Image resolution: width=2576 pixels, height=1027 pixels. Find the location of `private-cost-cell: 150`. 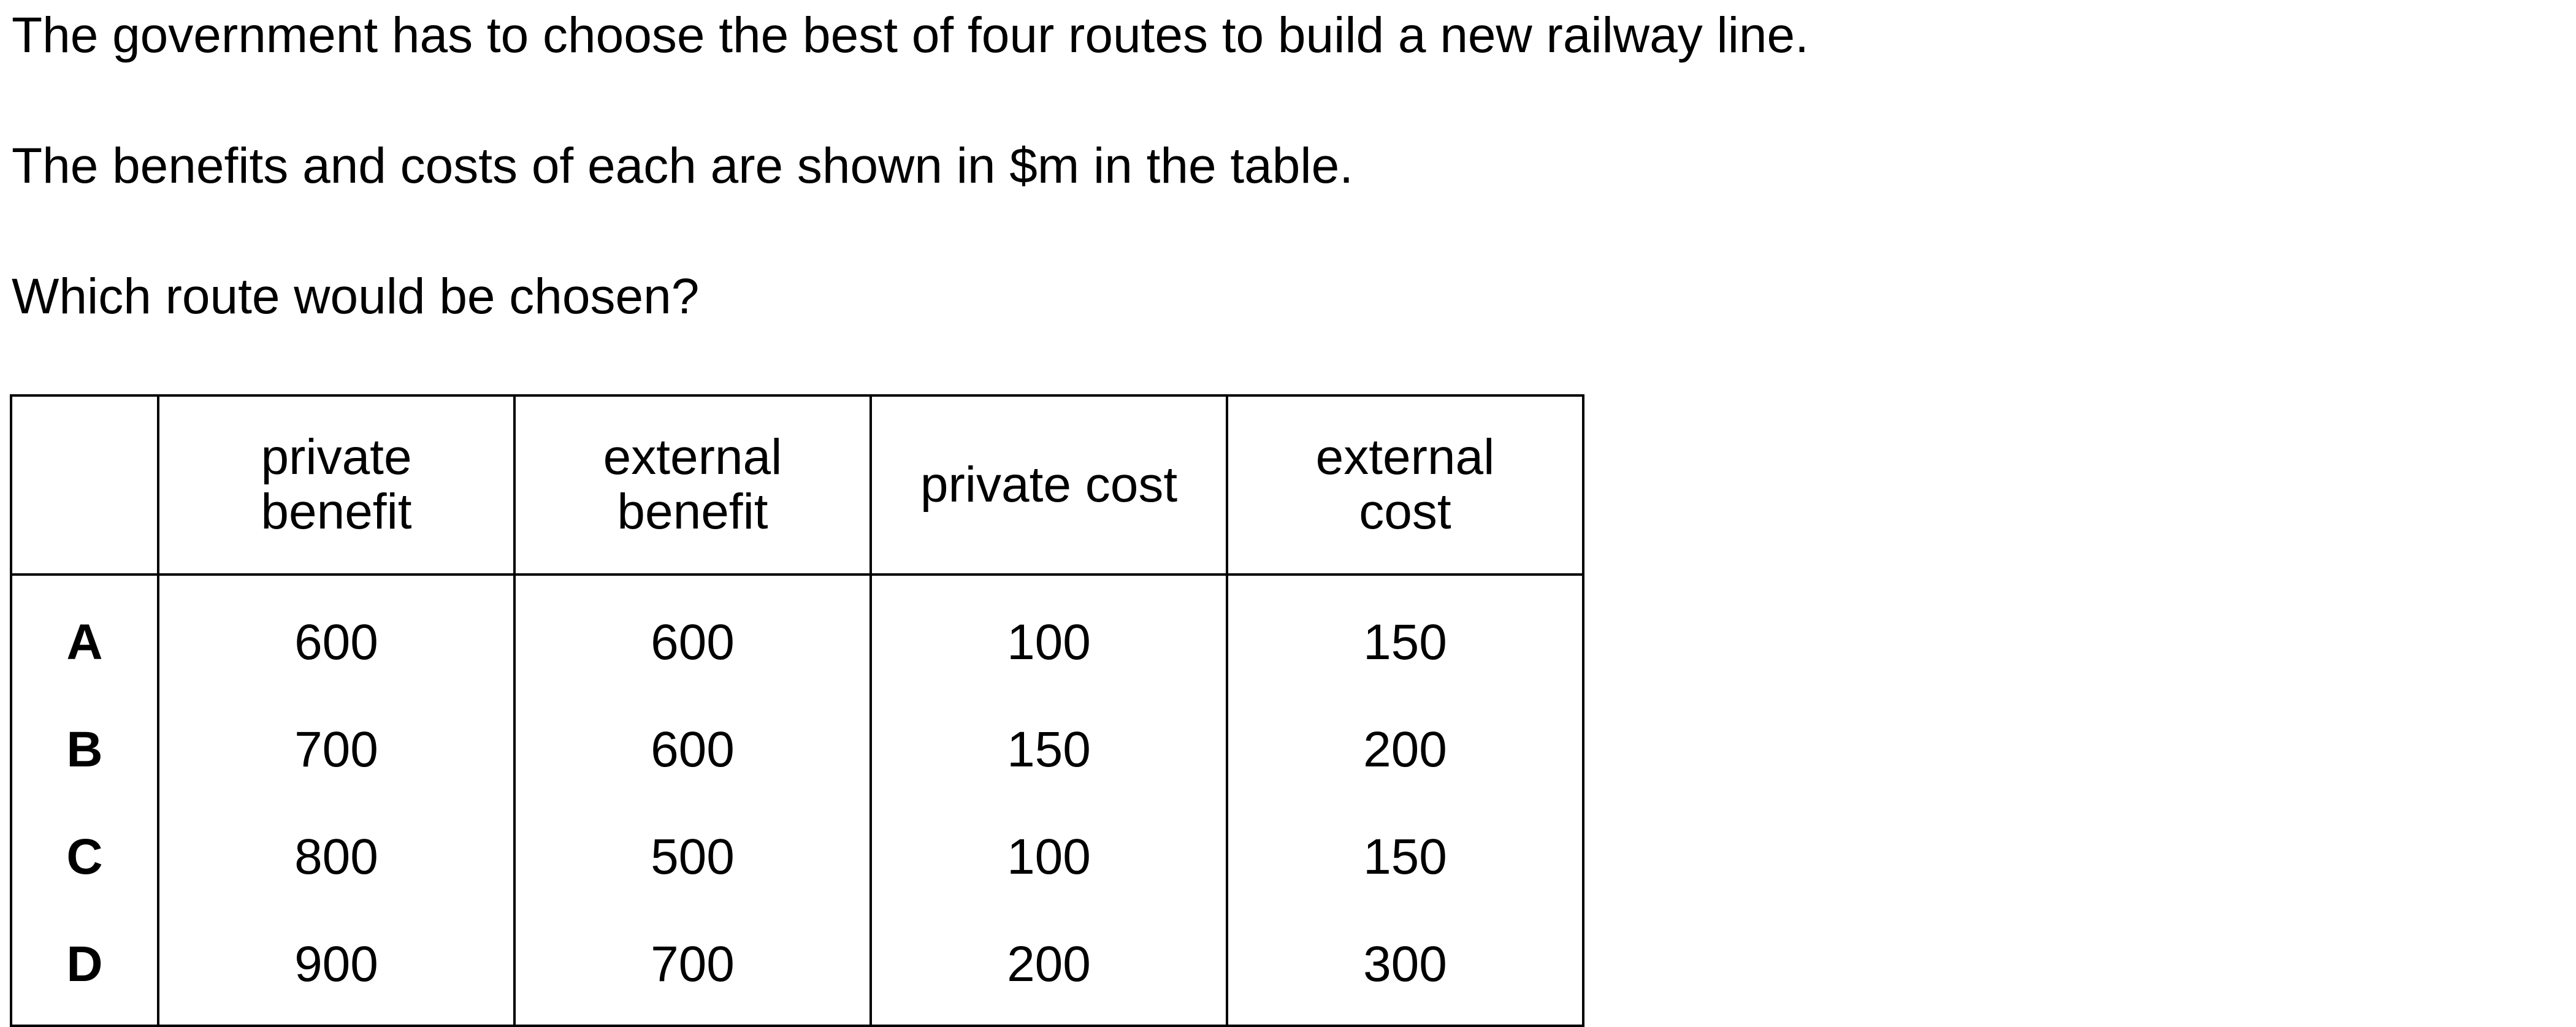

private-cost-cell: 150 is located at coordinates (1048, 750).